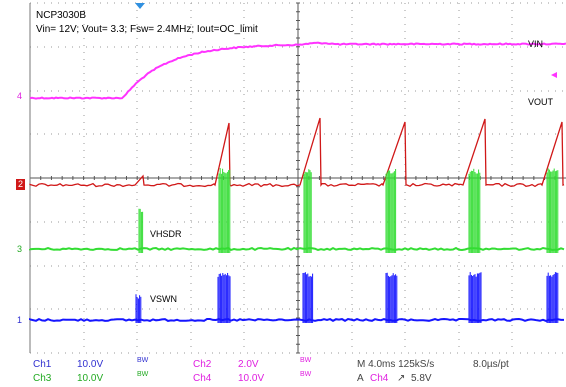 This screenshot has width=566, height=387. Describe the element at coordinates (42, 378) in the screenshot. I see `ch3-name: Ch3` at that location.